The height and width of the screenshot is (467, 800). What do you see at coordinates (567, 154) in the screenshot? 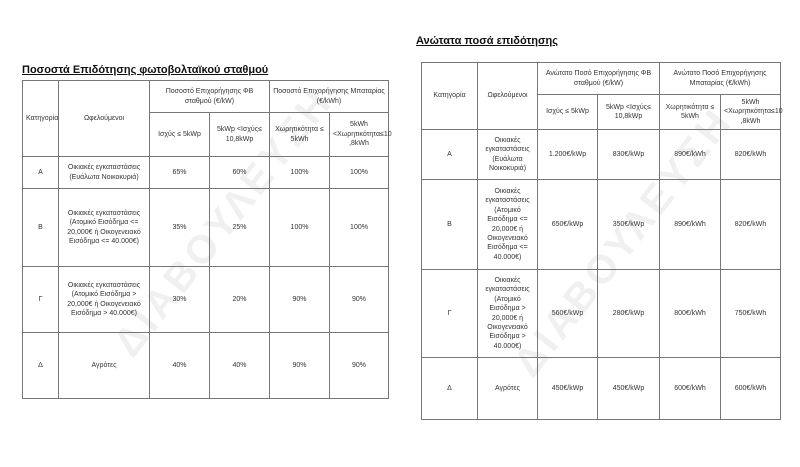
I see `value-cell: 1.200€/kWp` at bounding box center [567, 154].